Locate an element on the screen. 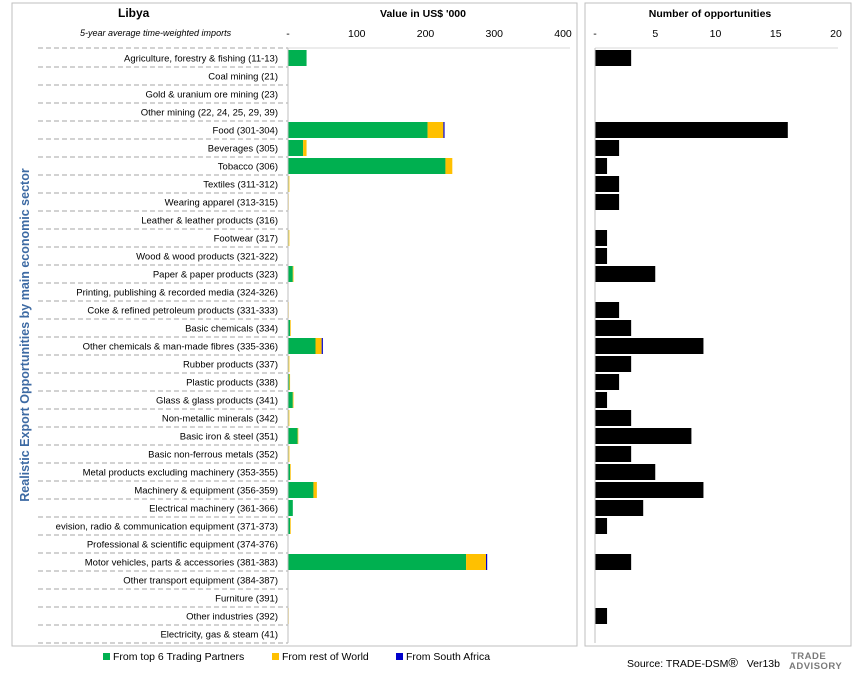 Image resolution: width=859 pixels, height=676 pixels. value-x-tick-label: 400 is located at coordinates (563, 34).